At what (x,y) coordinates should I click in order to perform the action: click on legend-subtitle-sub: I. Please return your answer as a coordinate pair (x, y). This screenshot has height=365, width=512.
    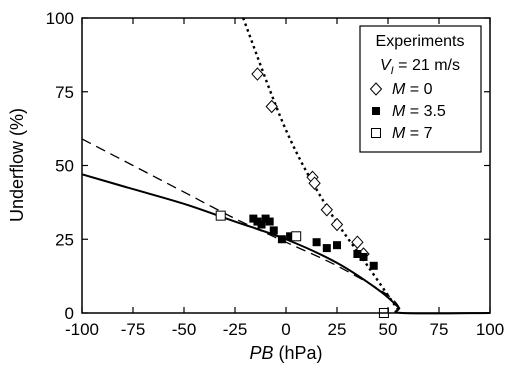
    Looking at the image, I should click on (392, 71).